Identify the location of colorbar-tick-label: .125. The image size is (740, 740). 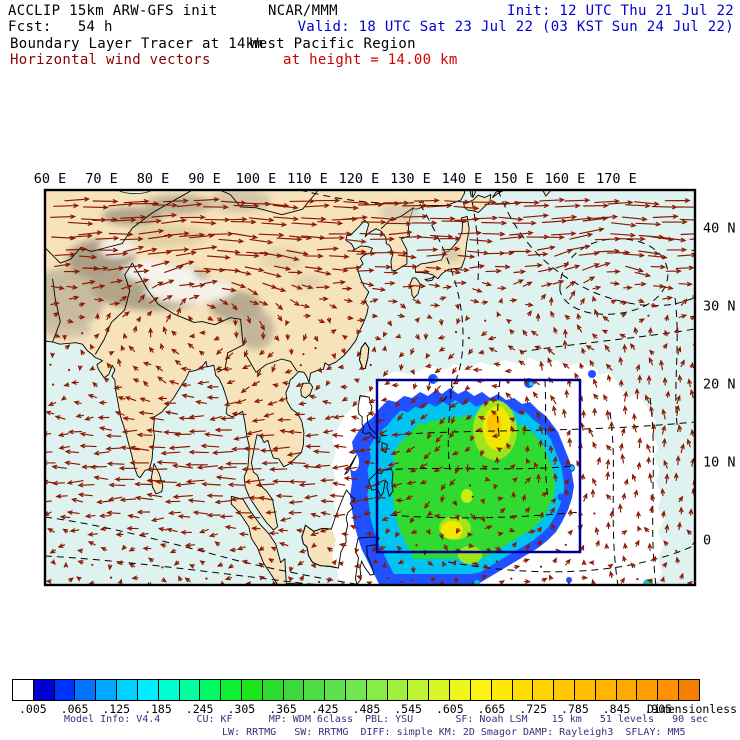
(116, 709).